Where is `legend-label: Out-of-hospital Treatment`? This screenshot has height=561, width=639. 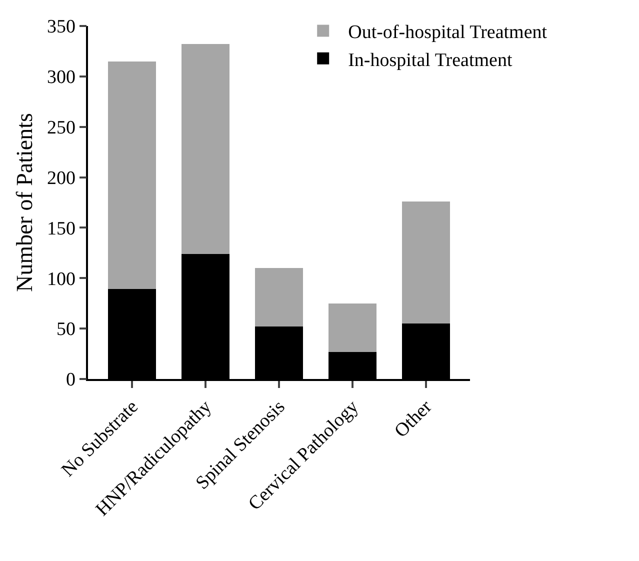
legend-label: Out-of-hospital Treatment is located at coordinates (448, 33).